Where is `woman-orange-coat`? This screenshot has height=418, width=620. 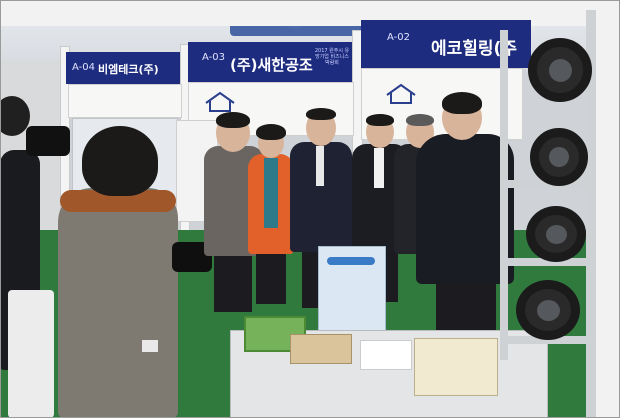
woman-orange-coat is located at coordinates (271, 214).